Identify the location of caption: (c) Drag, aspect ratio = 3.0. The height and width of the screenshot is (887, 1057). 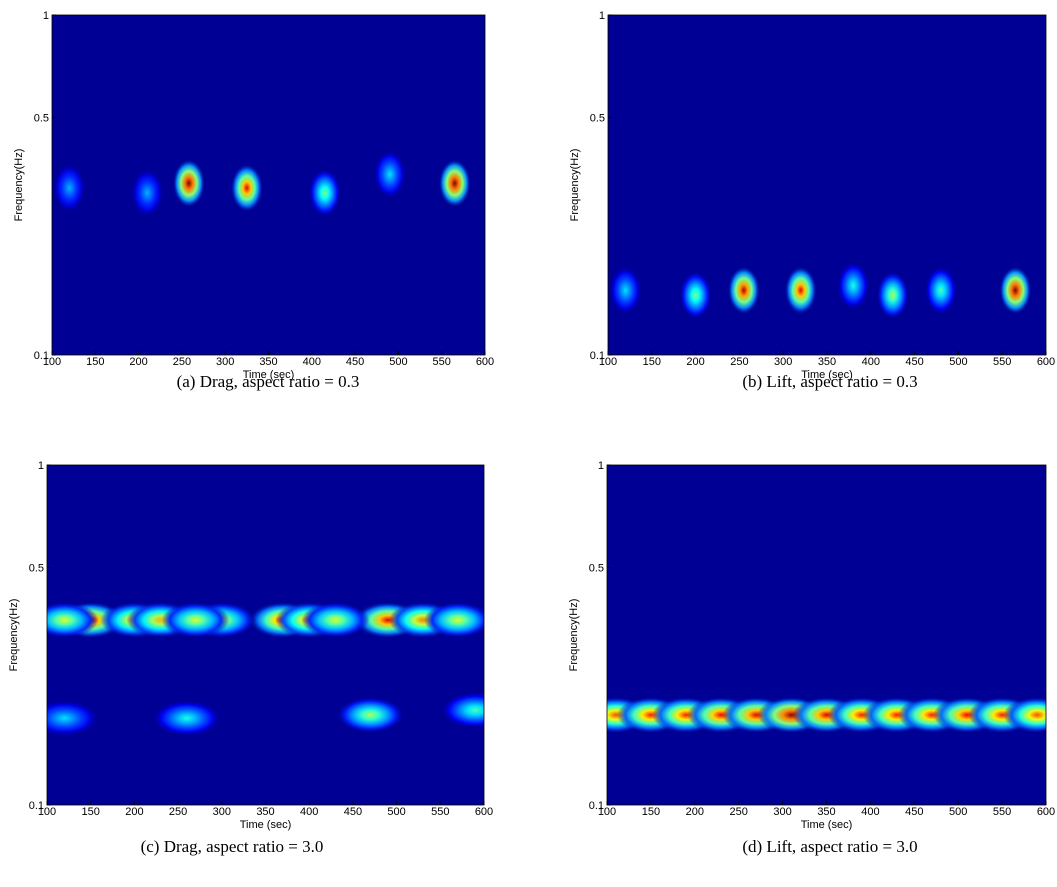
(232, 846).